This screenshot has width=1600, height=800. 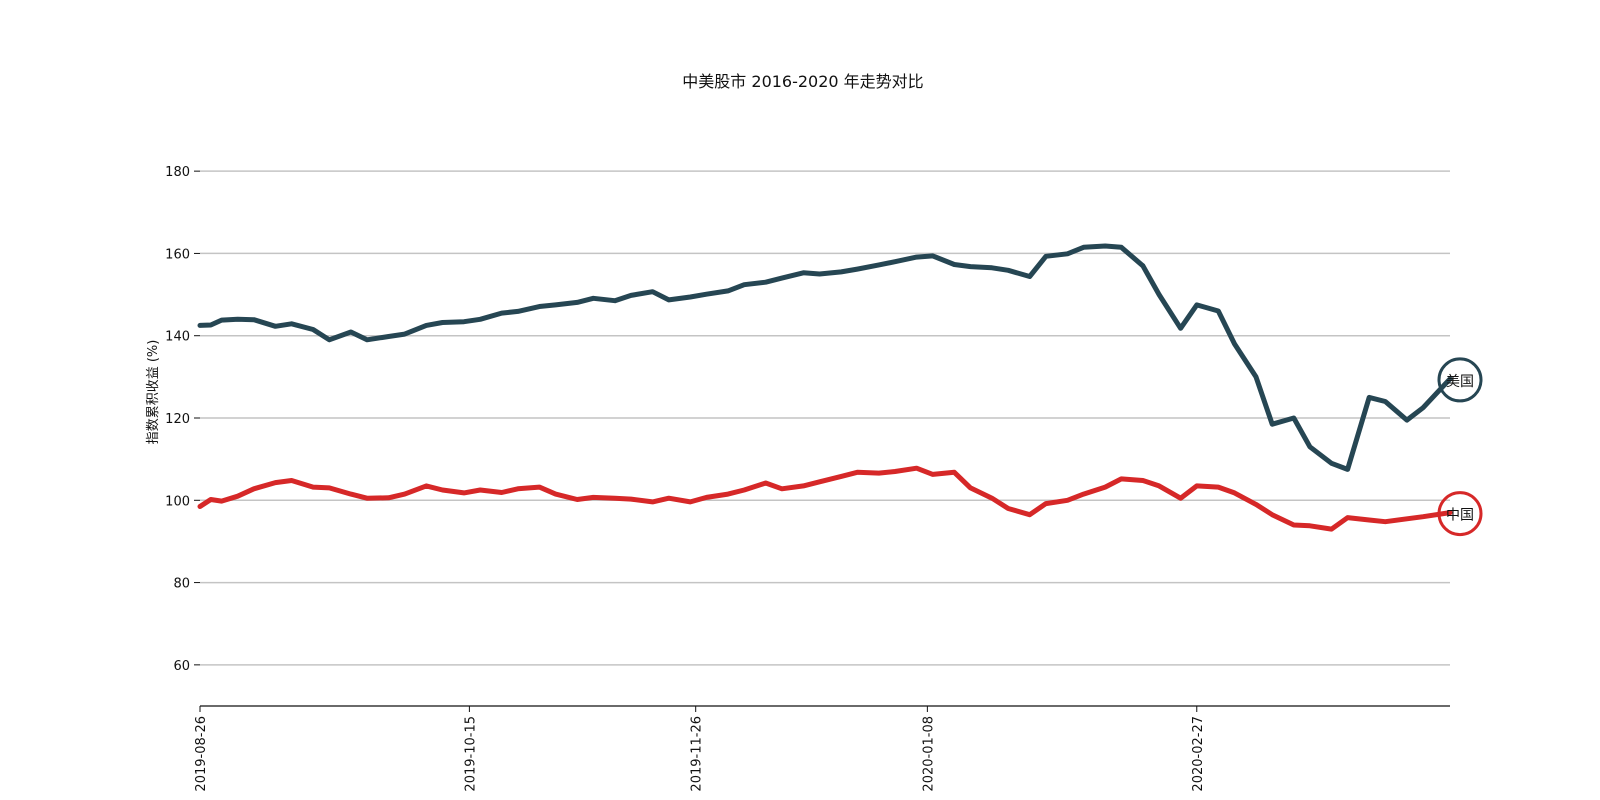 What do you see at coordinates (181, 666) in the screenshot?
I see `y-tick-label: 60` at bounding box center [181, 666].